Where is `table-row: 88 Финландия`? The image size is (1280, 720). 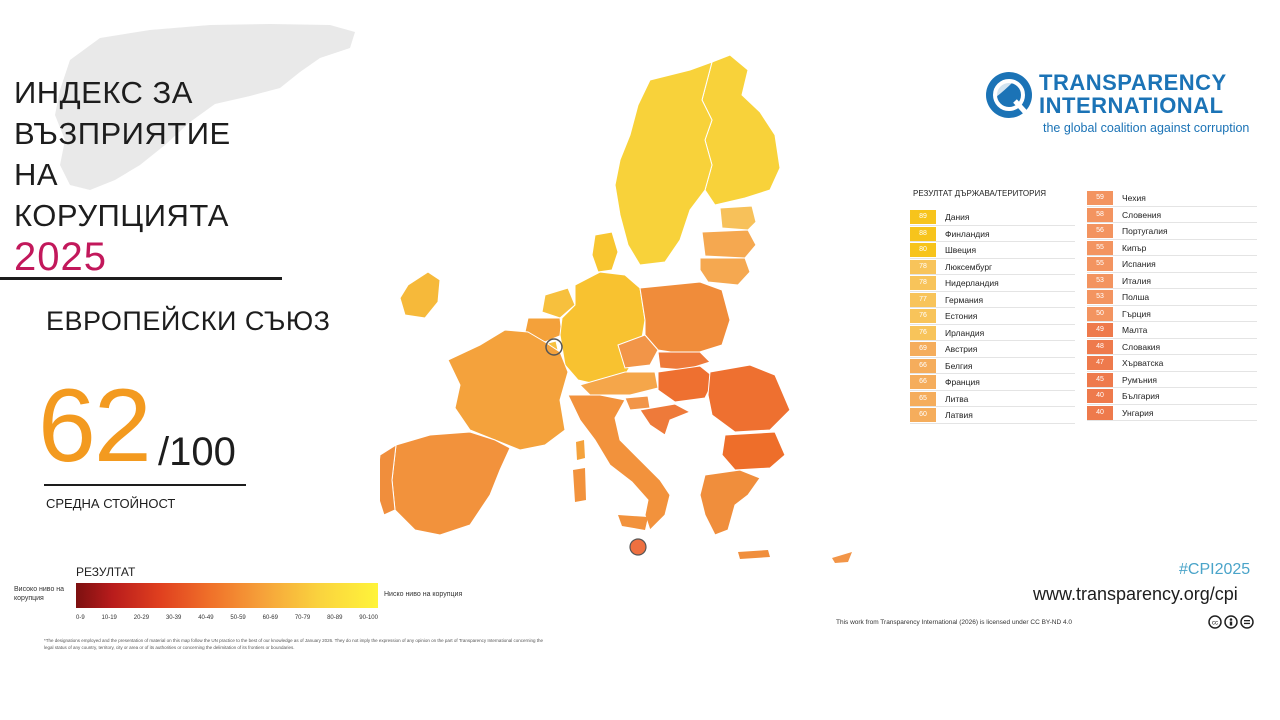 table-row: 88 Финландия is located at coordinates (992, 234).